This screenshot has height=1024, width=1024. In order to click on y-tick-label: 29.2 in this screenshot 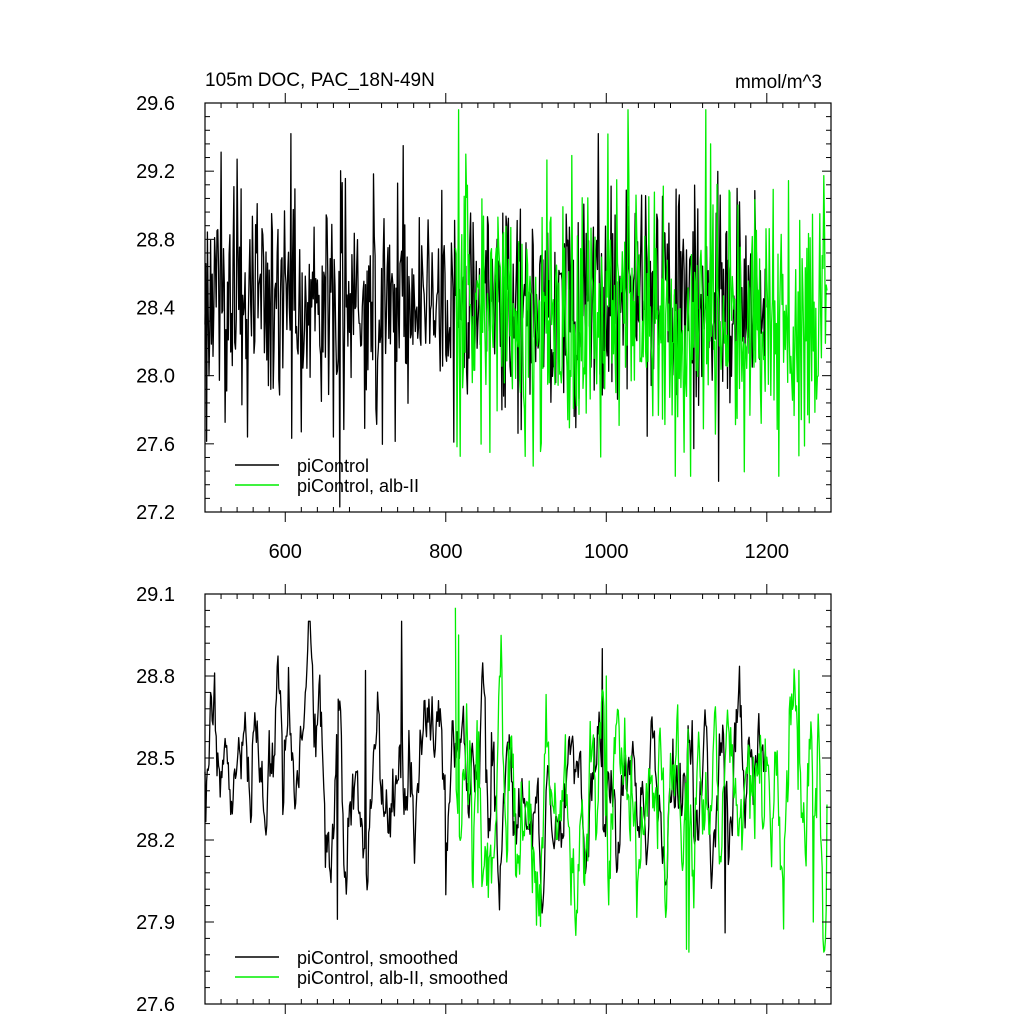, I will do `click(155, 172)`.